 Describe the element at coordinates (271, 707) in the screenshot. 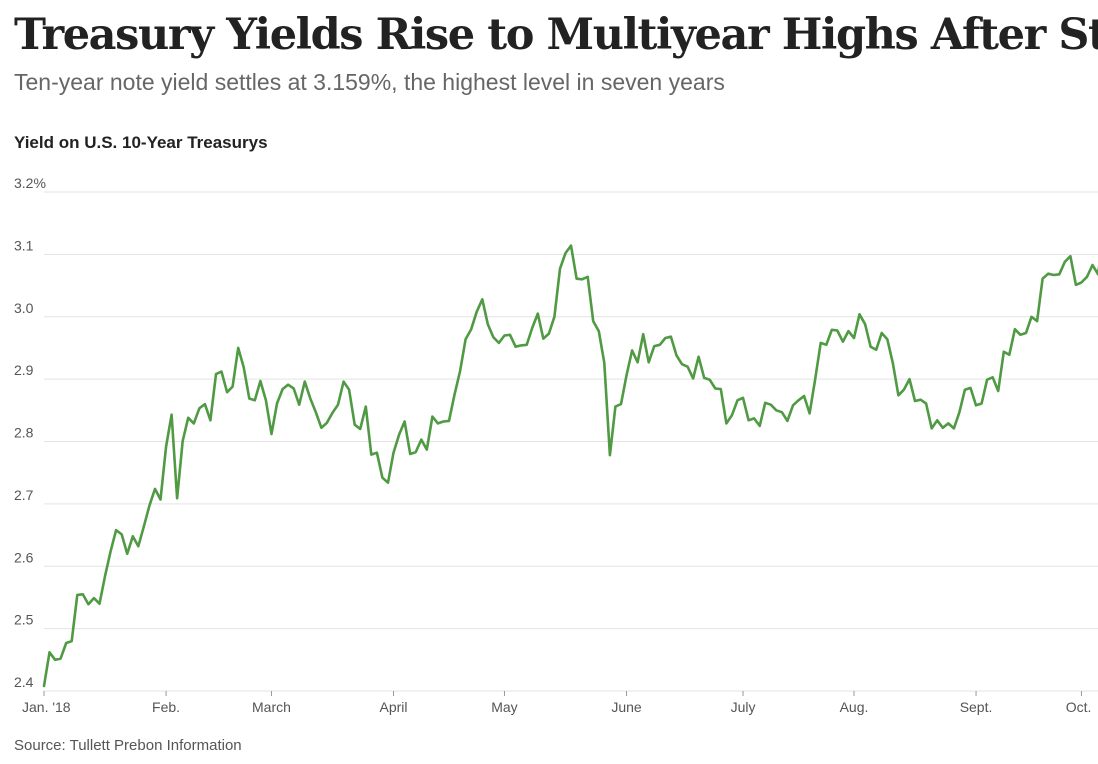

I see `x-tick-label: March` at that location.